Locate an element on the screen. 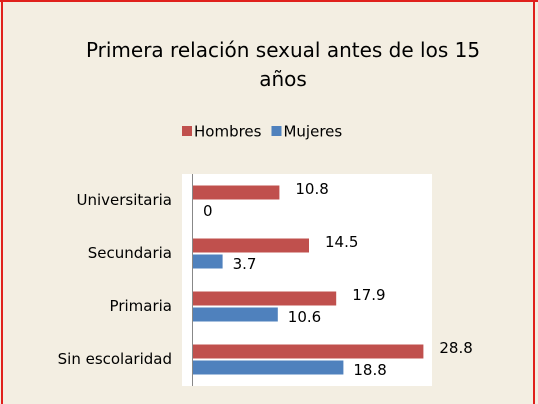 The height and width of the screenshot is (404, 538). data-label: 3.7 is located at coordinates (245, 264).